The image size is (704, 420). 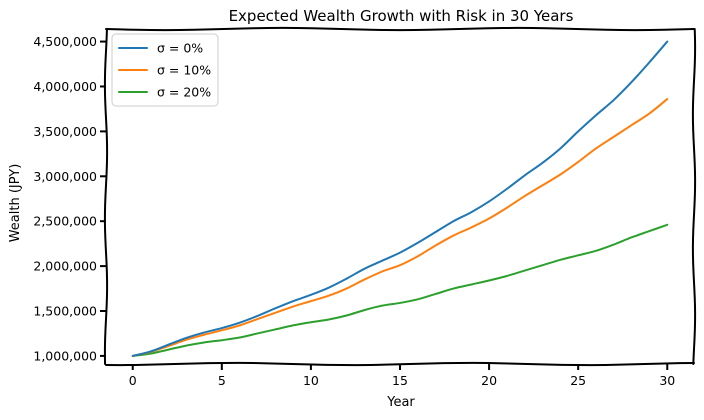 What do you see at coordinates (65, 355) in the screenshot?
I see `y-tick-label: 1,000,000` at bounding box center [65, 355].